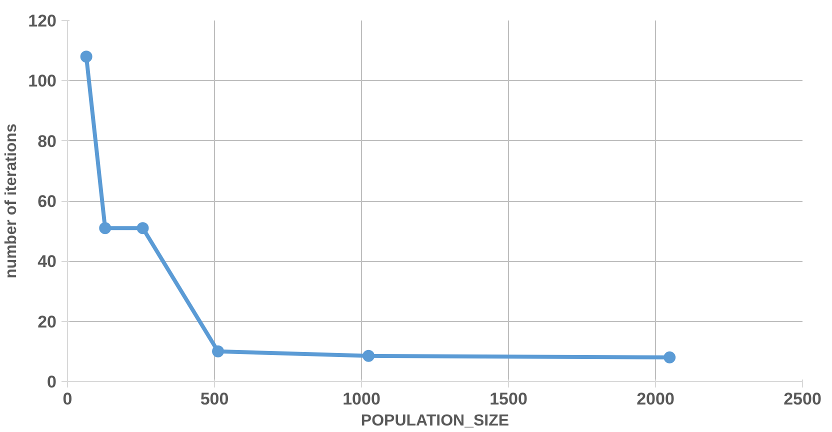 Image resolution: width=832 pixels, height=432 pixels. Describe the element at coordinates (214, 399) in the screenshot. I see `x-tick-label: 500` at that location.